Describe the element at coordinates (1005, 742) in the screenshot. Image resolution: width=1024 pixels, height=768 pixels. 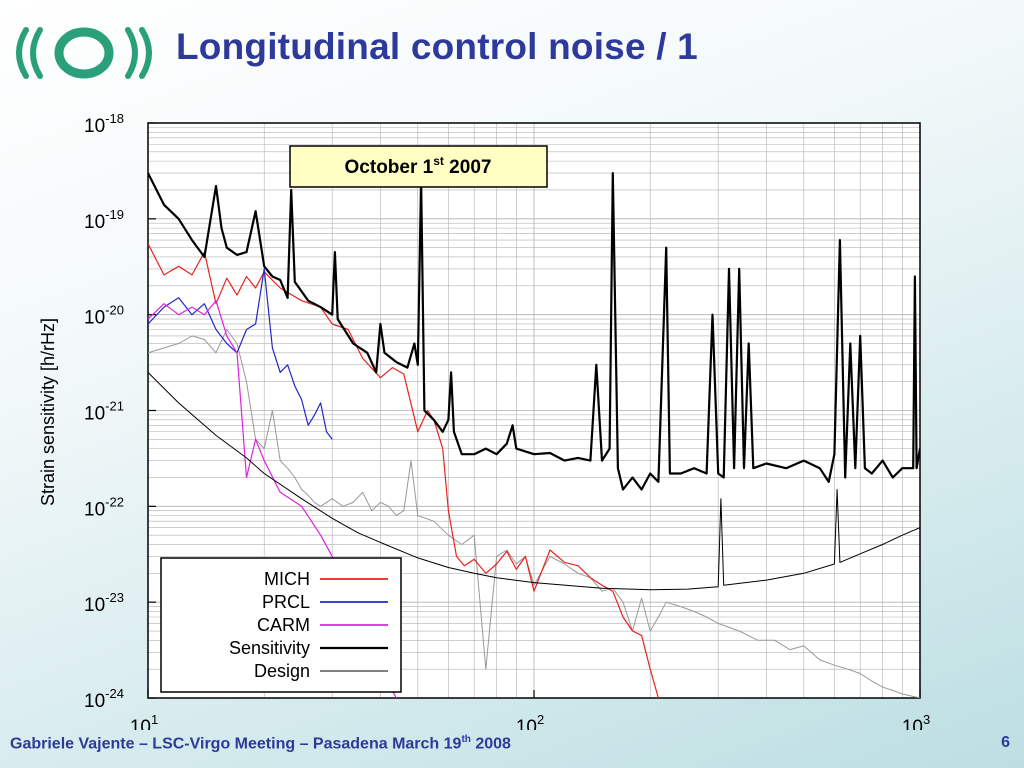
I see `page-number: 6` at that location.